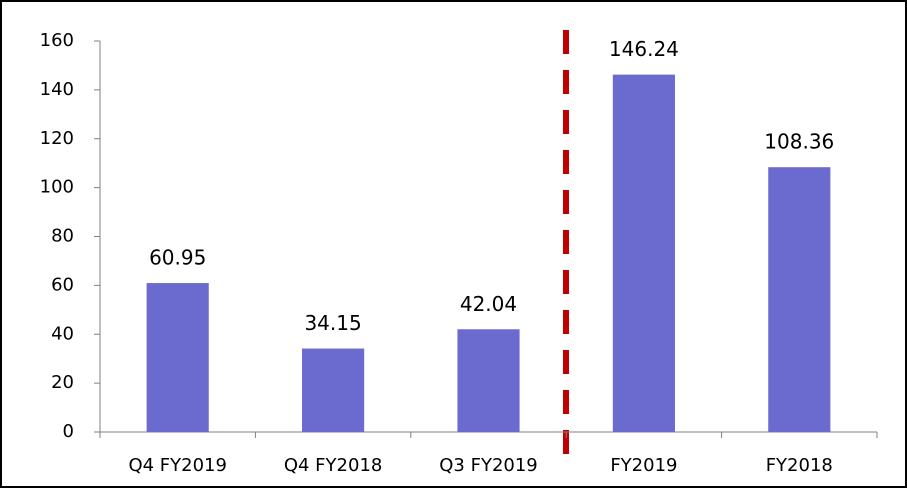  What do you see at coordinates (332, 323) in the screenshot?
I see `data-label: 34.15` at bounding box center [332, 323].